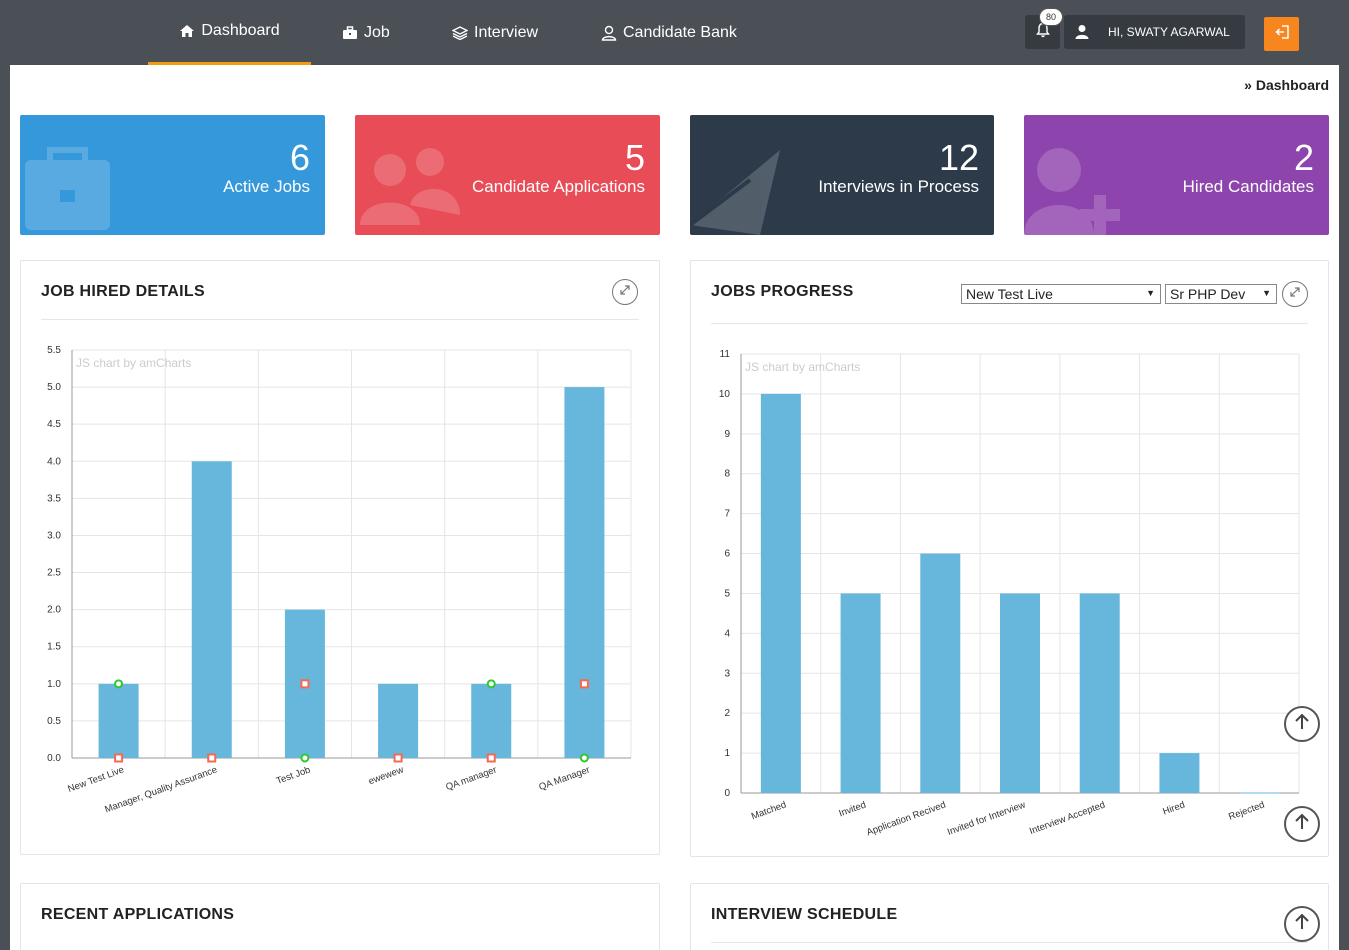 The height and width of the screenshot is (950, 1349). What do you see at coordinates (1173, 808) in the screenshot?
I see `x-tick-label: Hired` at bounding box center [1173, 808].